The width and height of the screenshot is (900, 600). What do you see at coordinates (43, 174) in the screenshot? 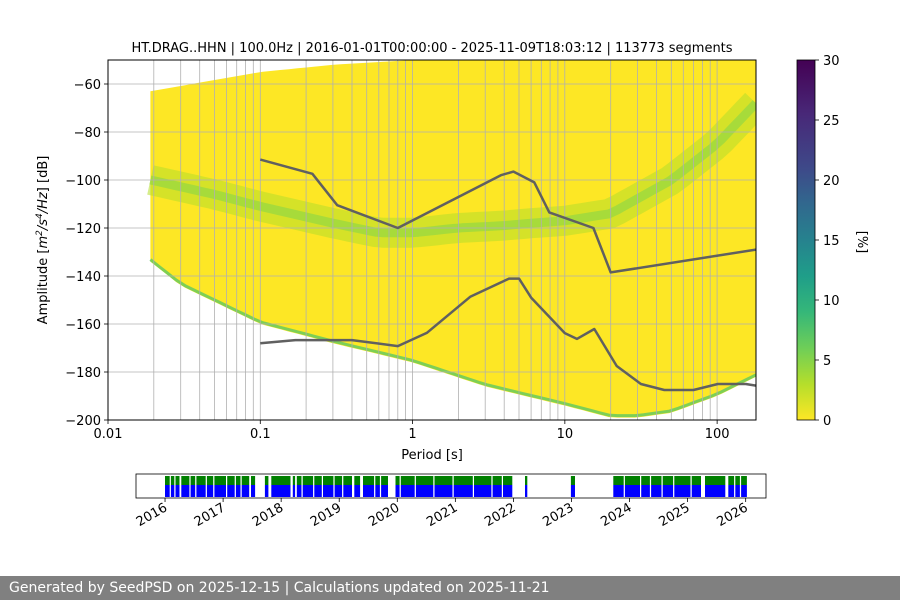
I see `y-label-part-end: ] [dB]` at bounding box center [43, 174].